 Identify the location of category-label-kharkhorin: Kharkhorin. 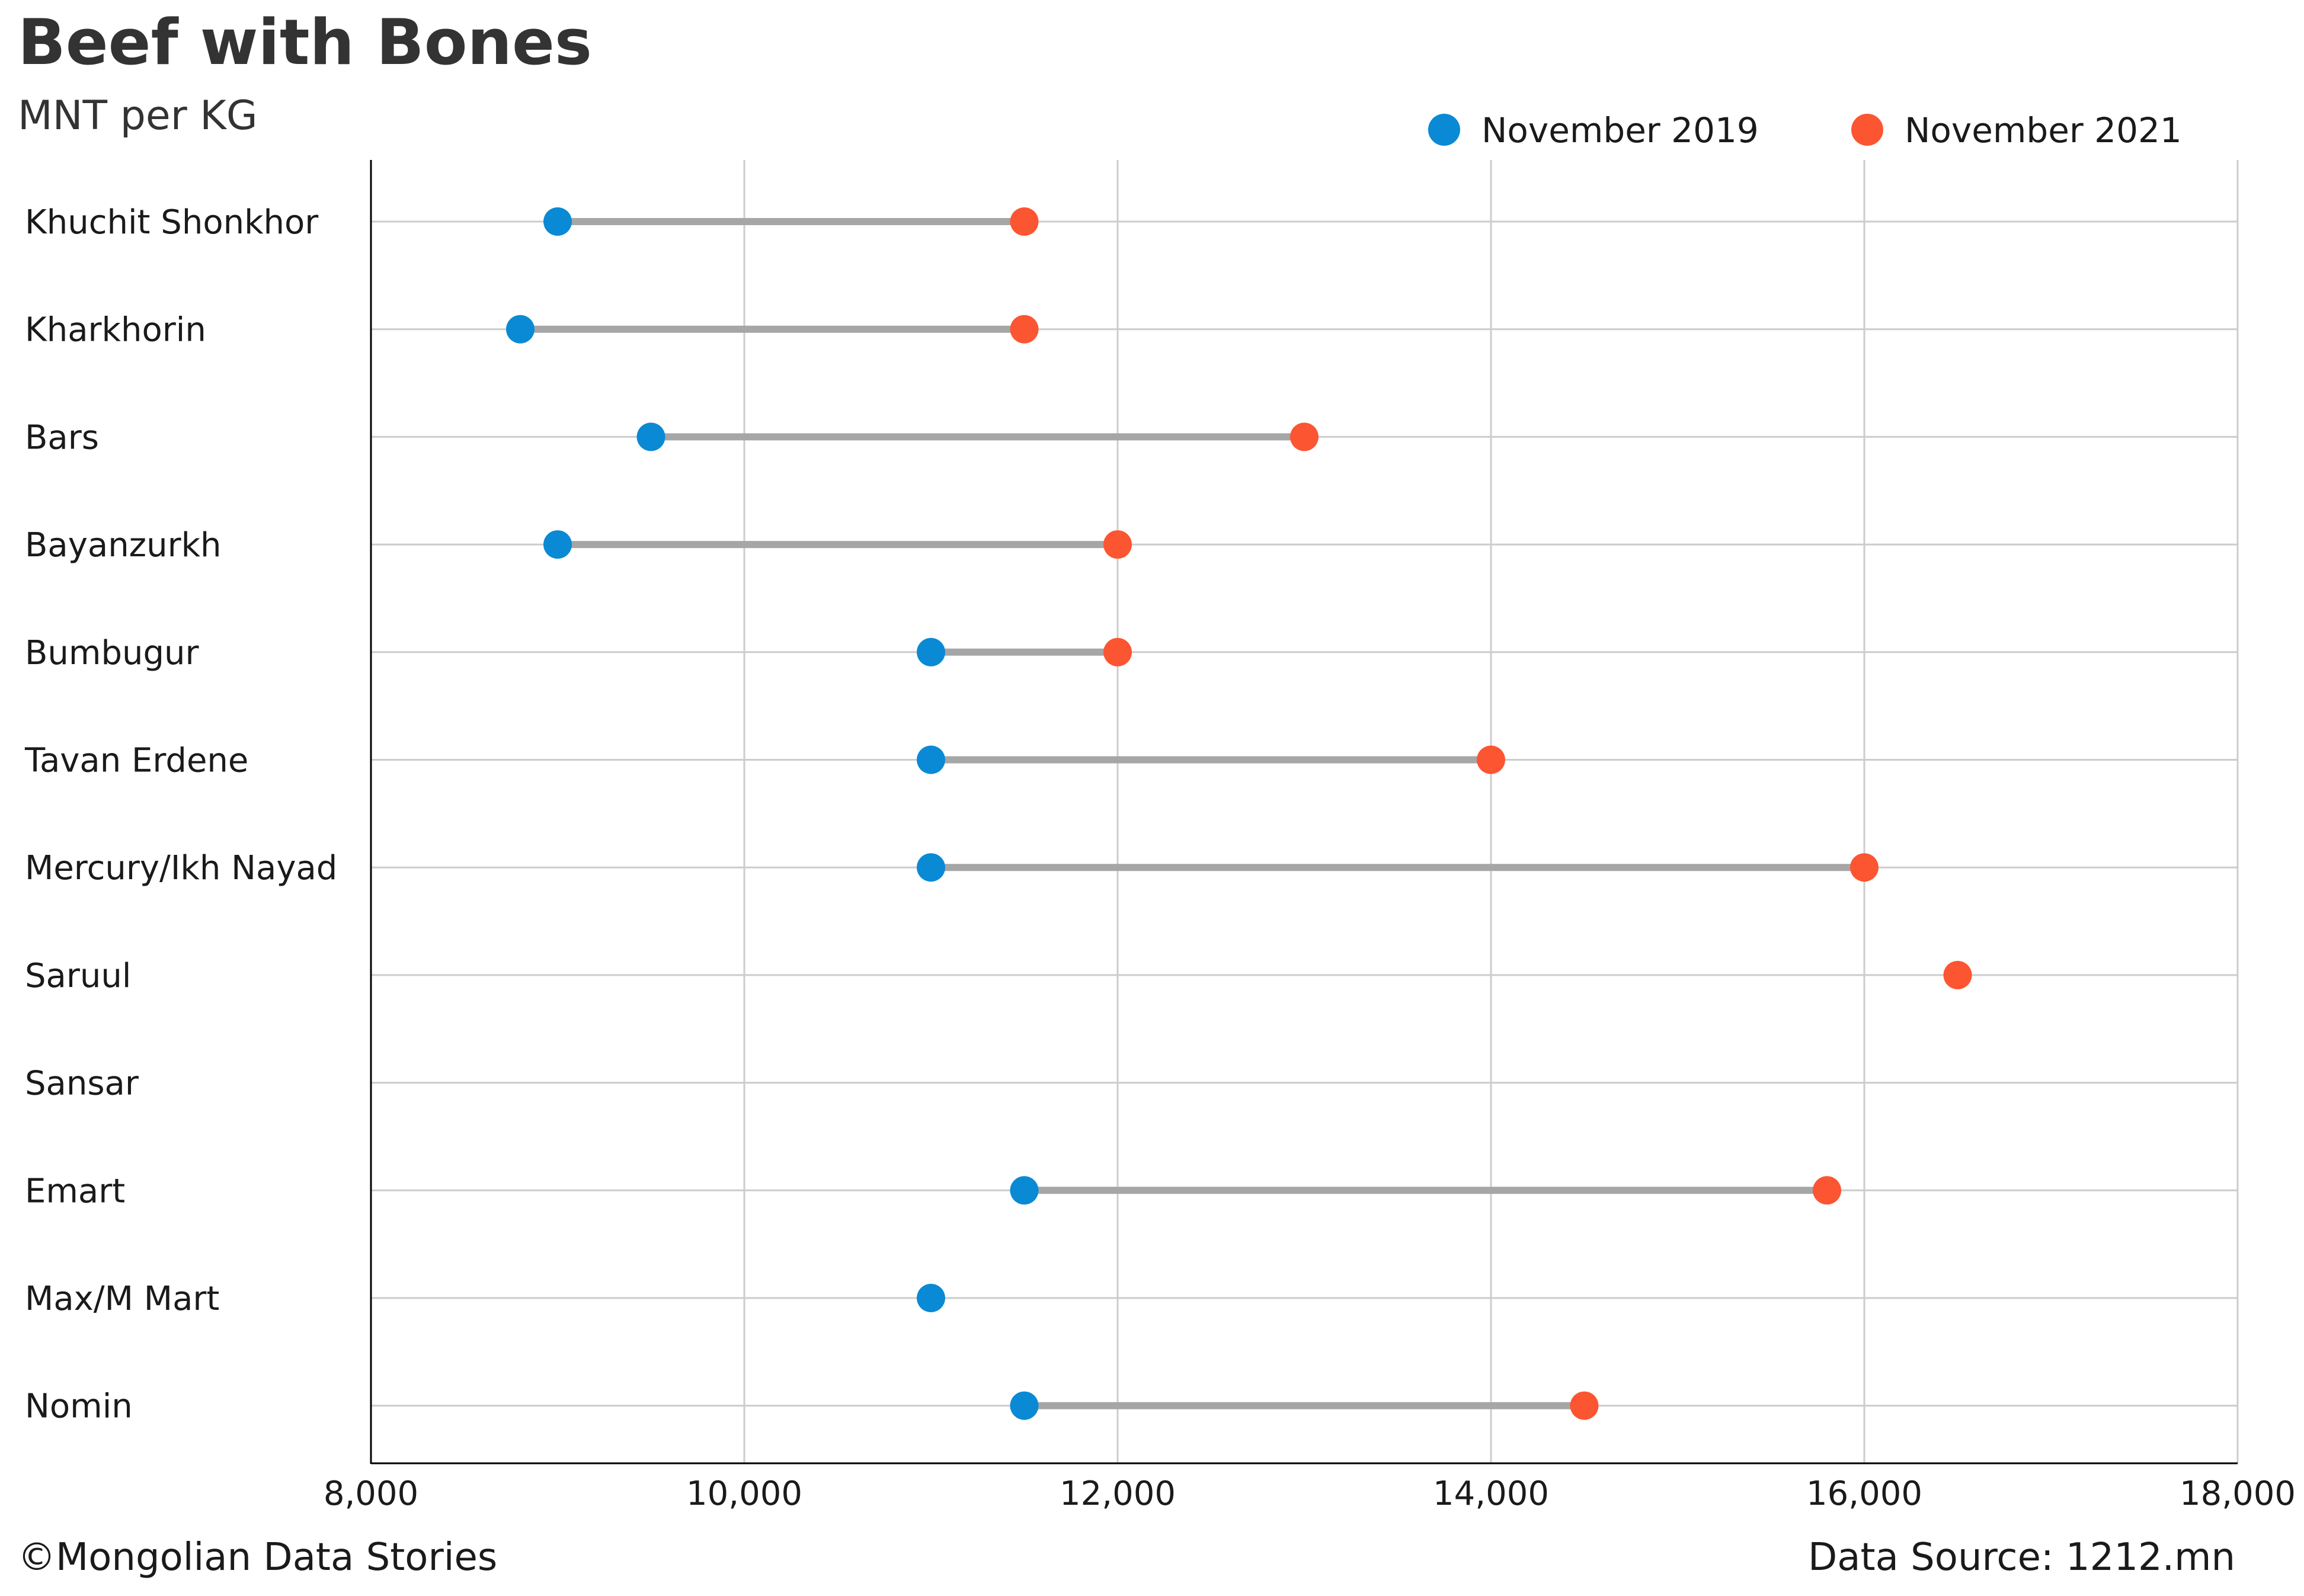
(115, 330).